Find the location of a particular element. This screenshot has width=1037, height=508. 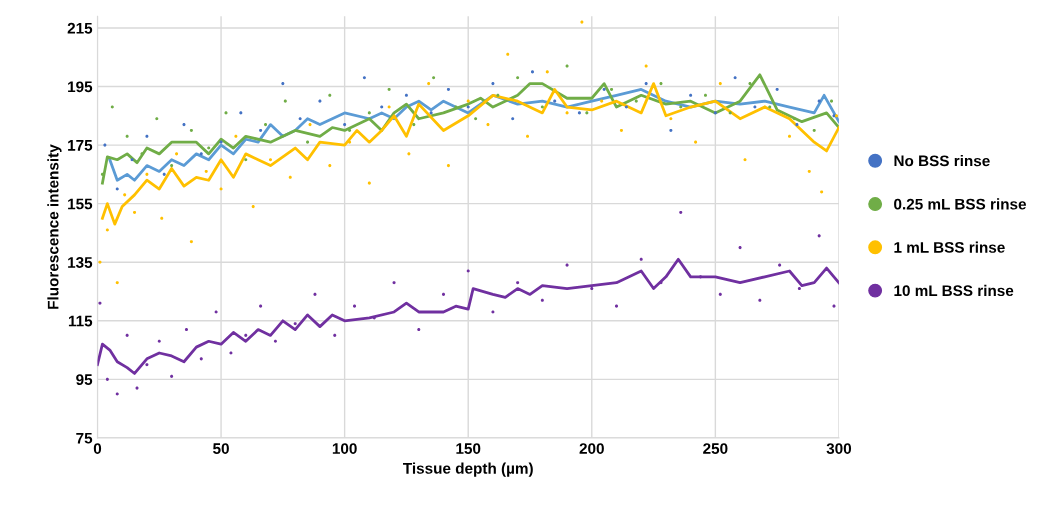

x-tick-label: 150 is located at coordinates (468, 448).